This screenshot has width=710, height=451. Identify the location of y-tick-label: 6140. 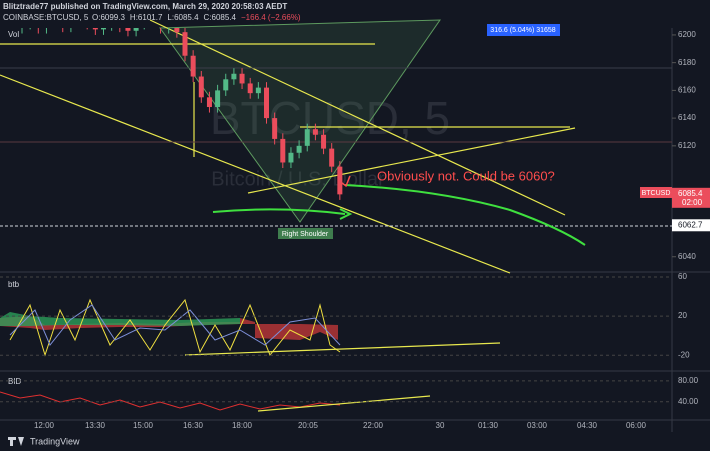
(687, 117).